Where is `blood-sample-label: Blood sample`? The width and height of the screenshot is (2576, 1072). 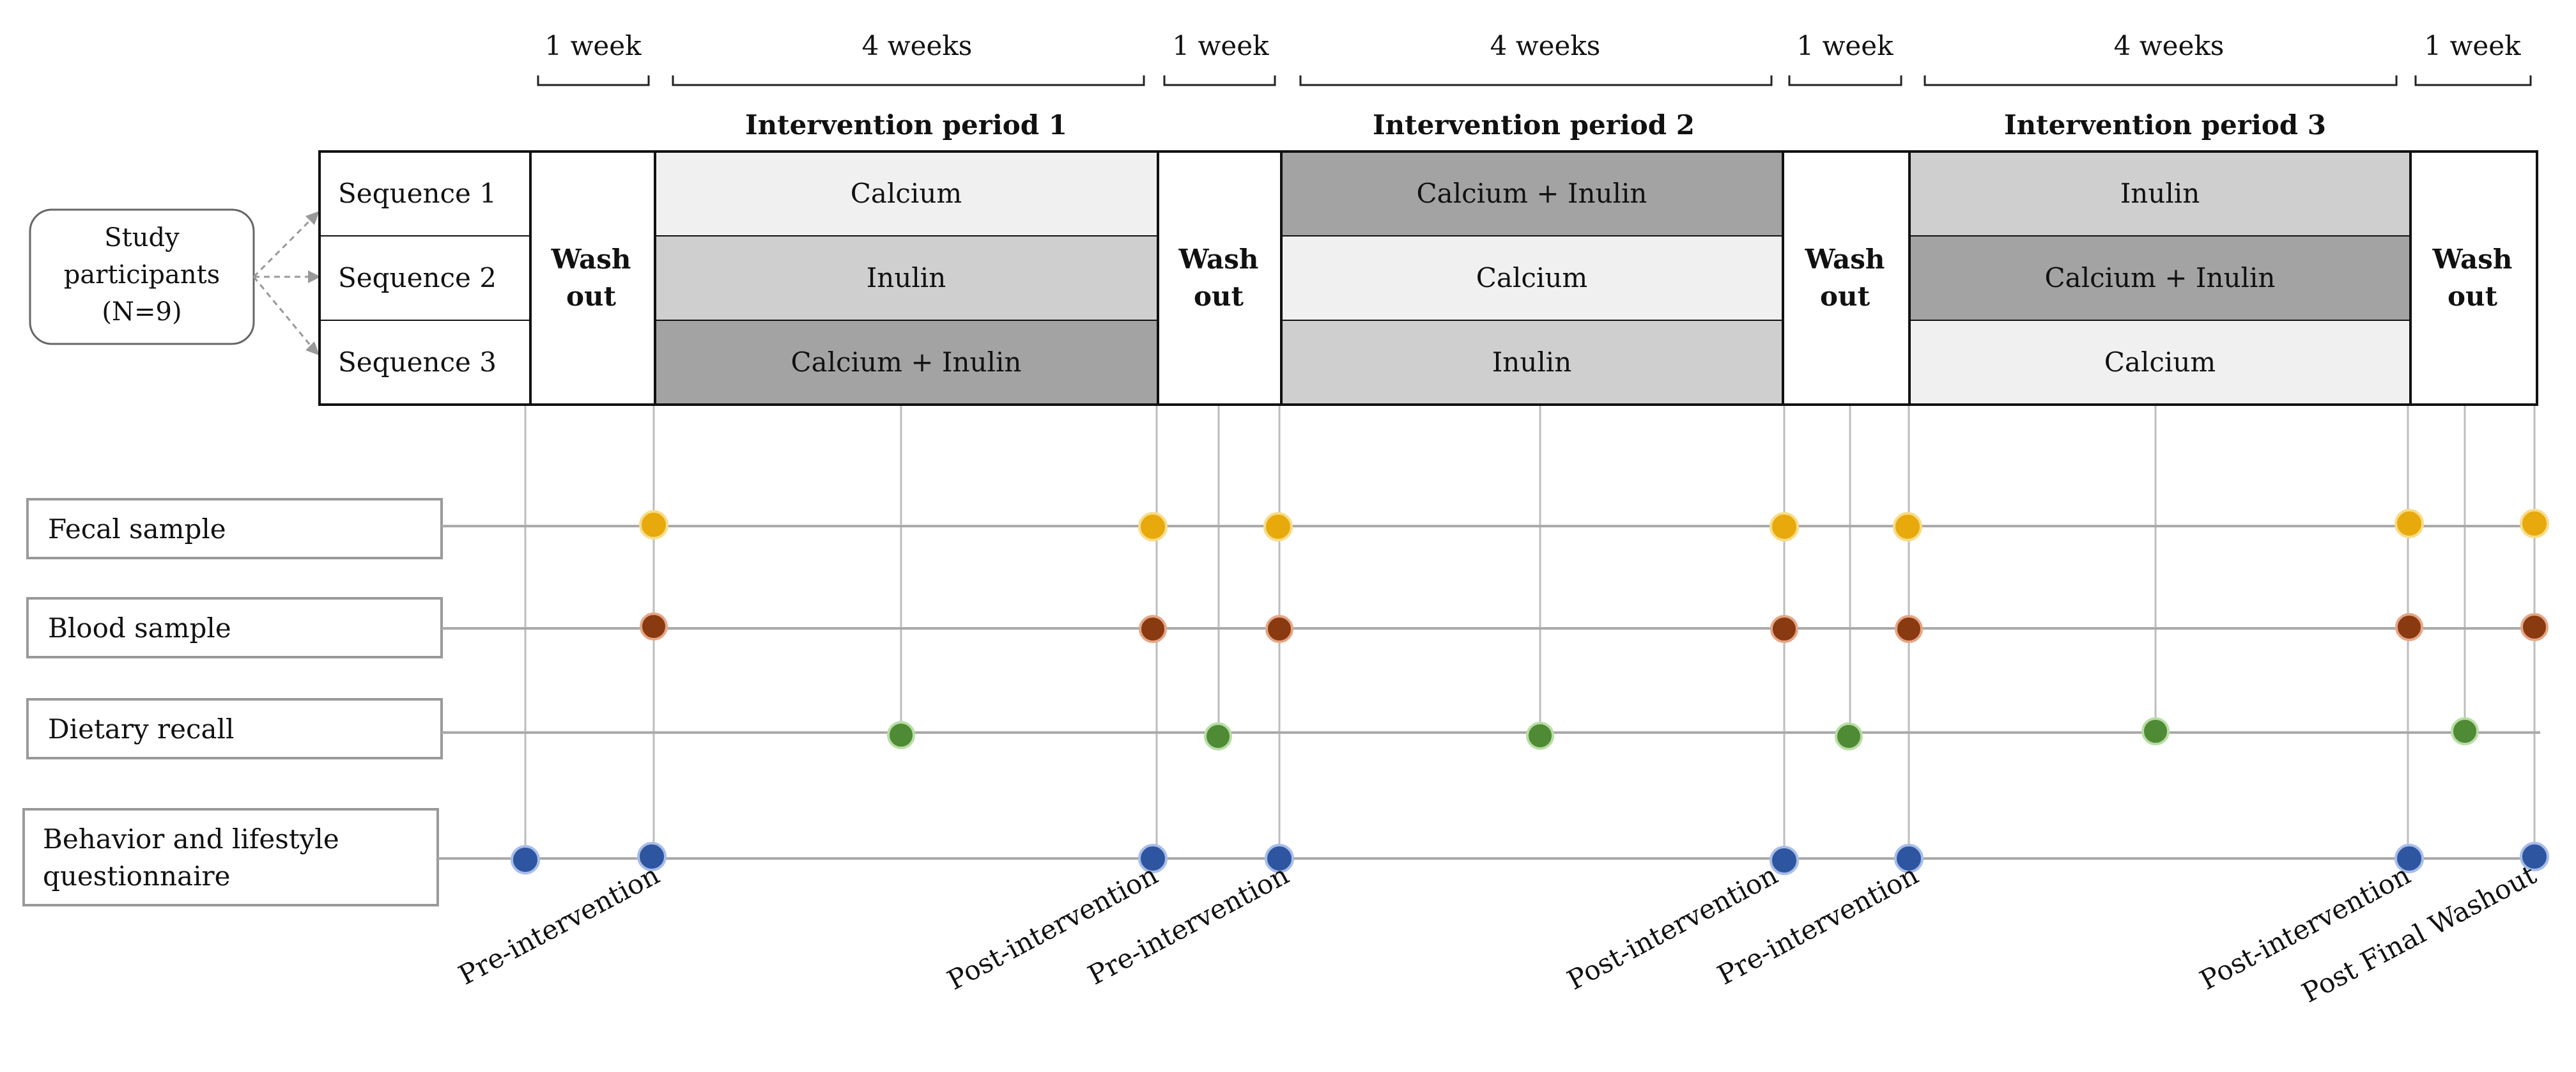 blood-sample-label: Blood sample is located at coordinates (139, 628).